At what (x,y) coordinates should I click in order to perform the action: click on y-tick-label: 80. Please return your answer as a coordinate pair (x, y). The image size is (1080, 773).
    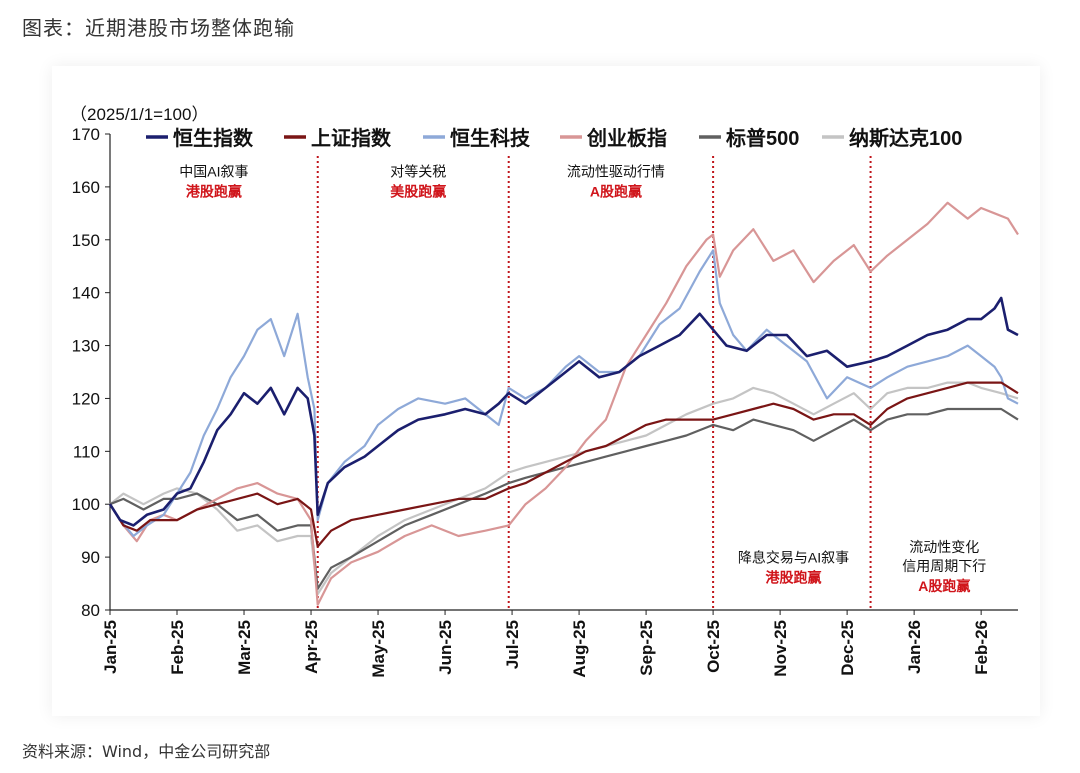
    Looking at the image, I should click on (90, 610).